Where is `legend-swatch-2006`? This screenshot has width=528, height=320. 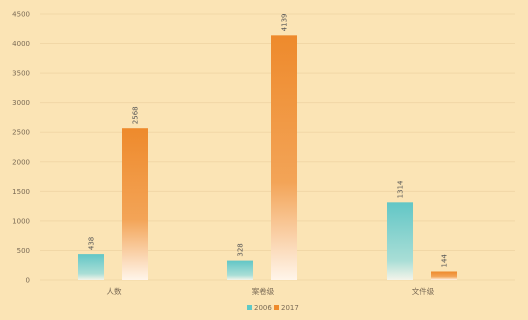
legend-swatch-2006 is located at coordinates (249, 307).